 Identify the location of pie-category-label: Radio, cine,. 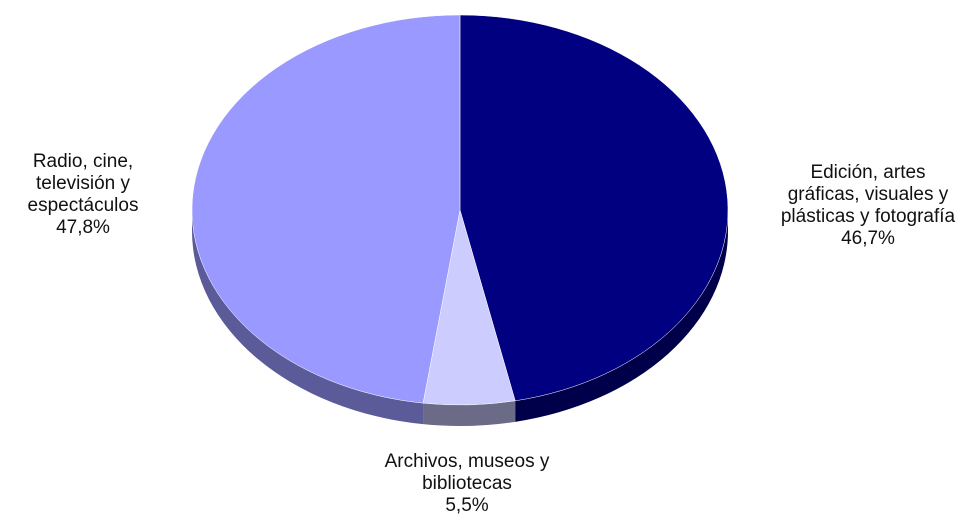
(83, 161).